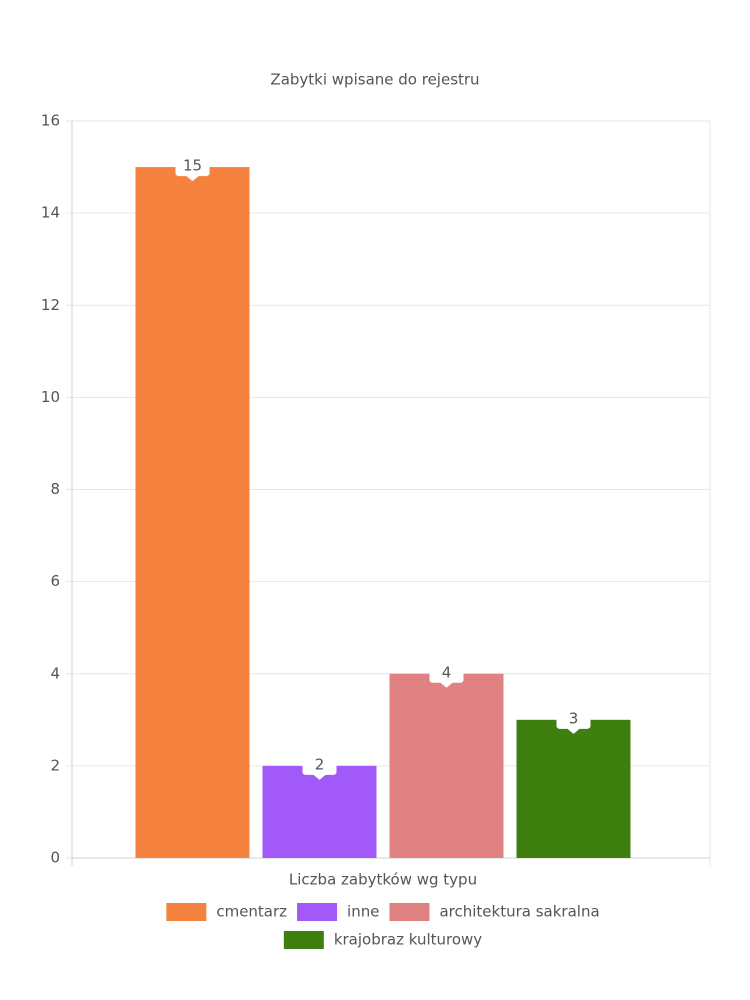 The image size is (750, 1000). I want to click on legend-item: inne, so click(338, 912).